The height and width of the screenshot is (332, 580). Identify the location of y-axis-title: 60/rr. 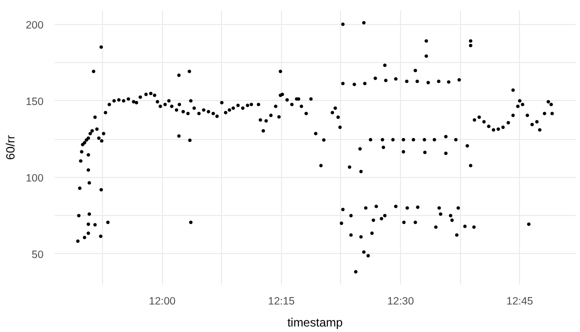
(11, 147).